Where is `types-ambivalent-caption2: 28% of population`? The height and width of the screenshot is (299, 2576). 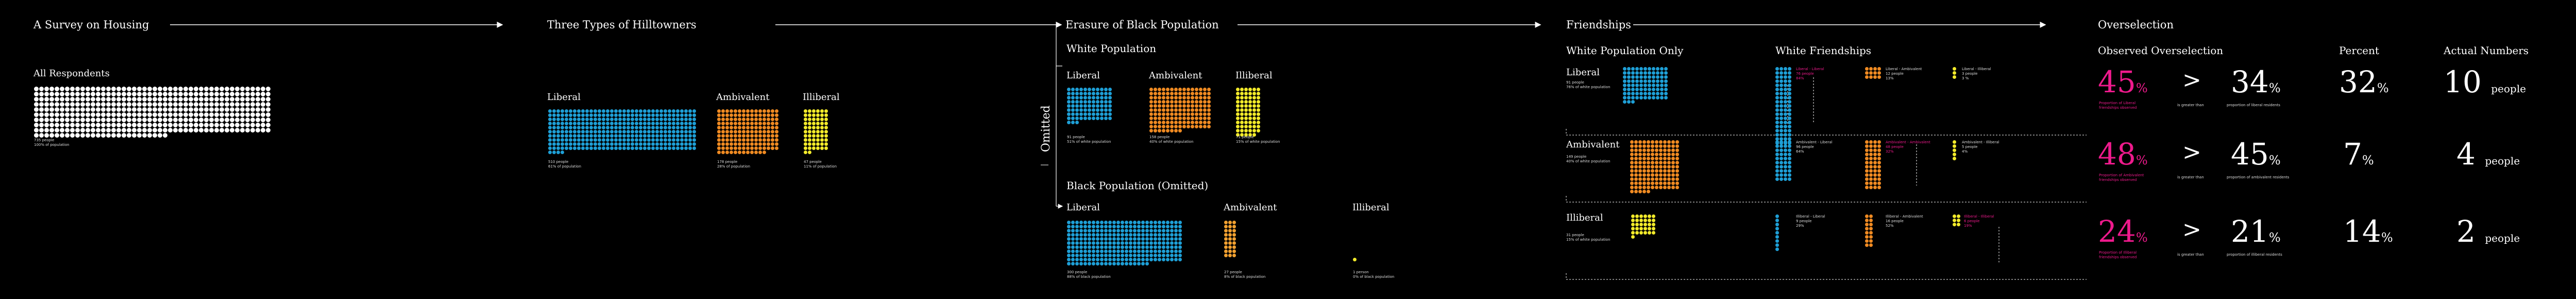
types-ambivalent-caption2: 28% of population is located at coordinates (734, 166).